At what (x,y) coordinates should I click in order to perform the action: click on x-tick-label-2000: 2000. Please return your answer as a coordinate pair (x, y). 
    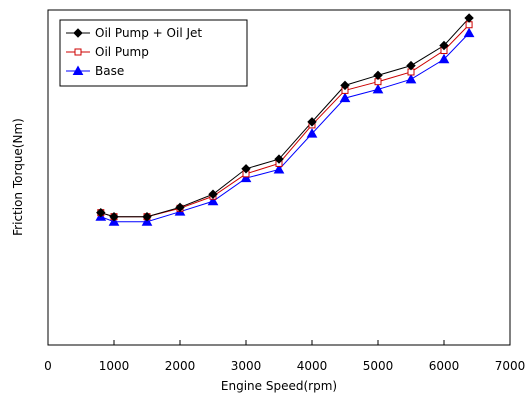
    Looking at the image, I should click on (180, 366).